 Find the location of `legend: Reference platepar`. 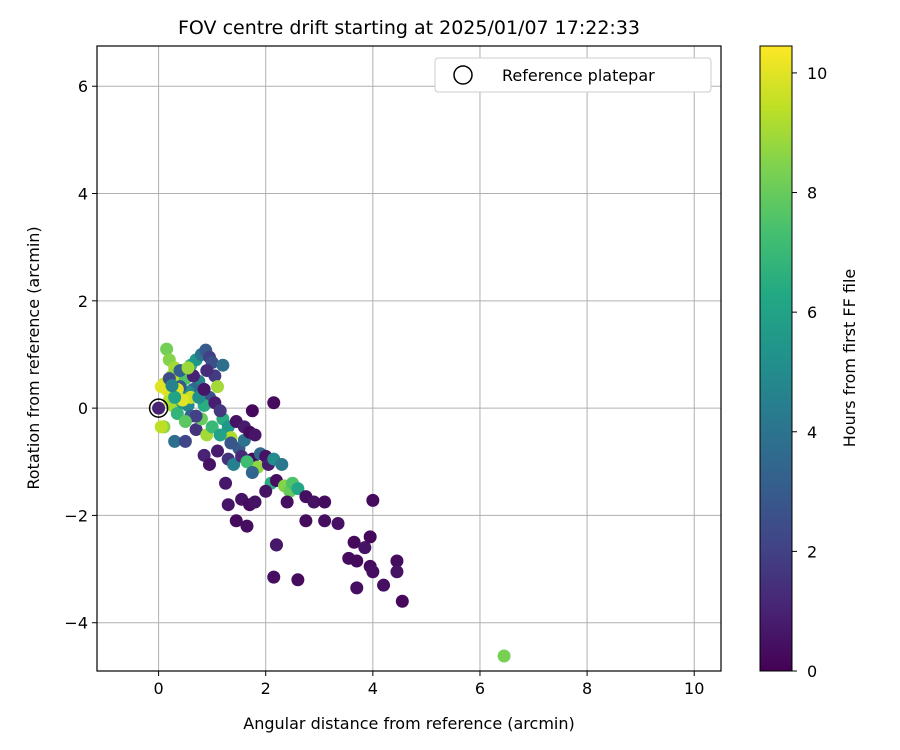

legend: Reference platepar is located at coordinates (573, 75).